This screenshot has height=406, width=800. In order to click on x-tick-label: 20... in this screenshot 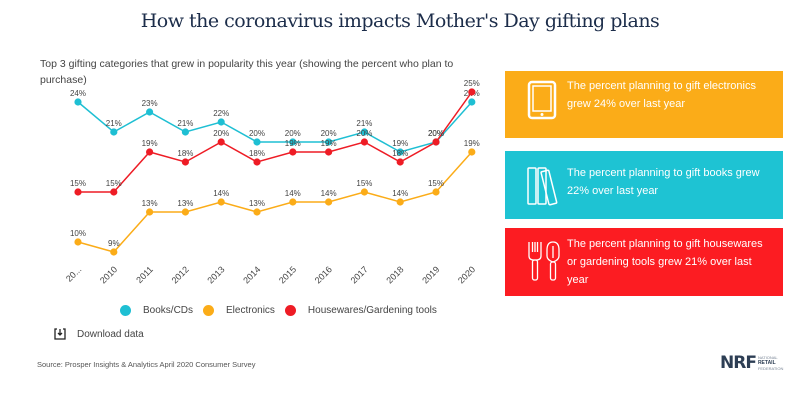, I will do `click(73, 273)`.